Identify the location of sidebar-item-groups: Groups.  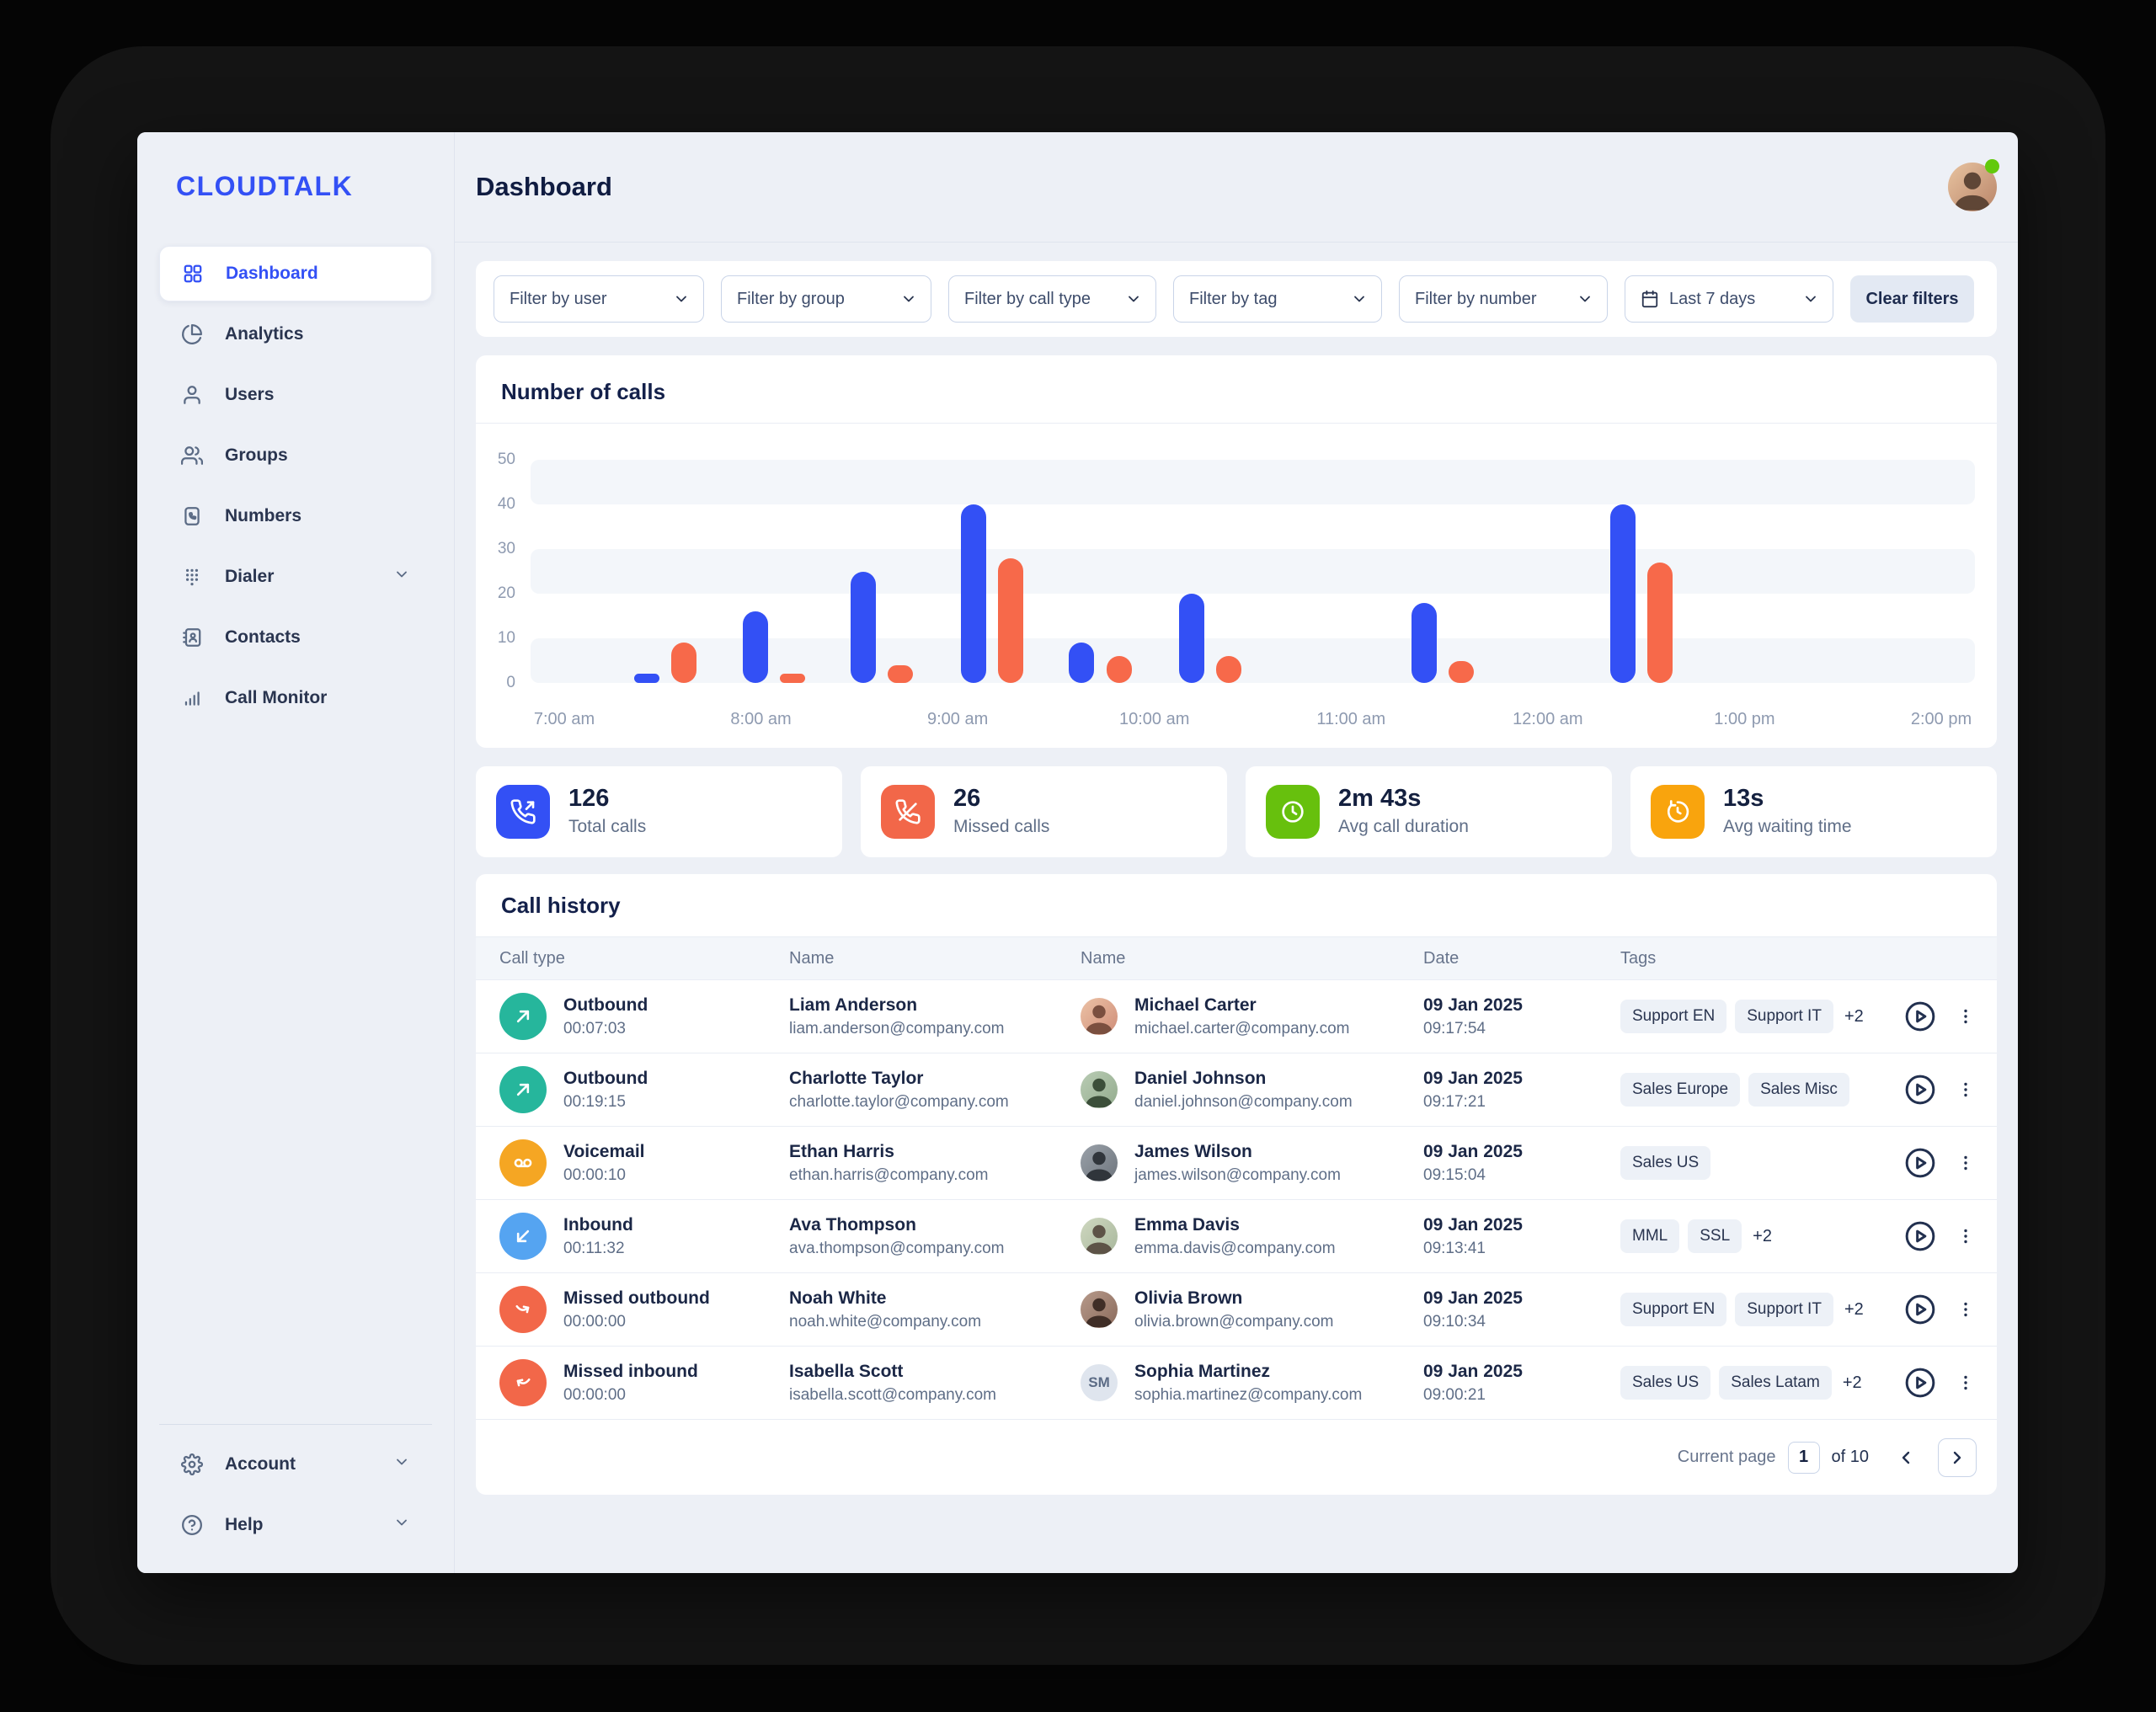
(295, 455).